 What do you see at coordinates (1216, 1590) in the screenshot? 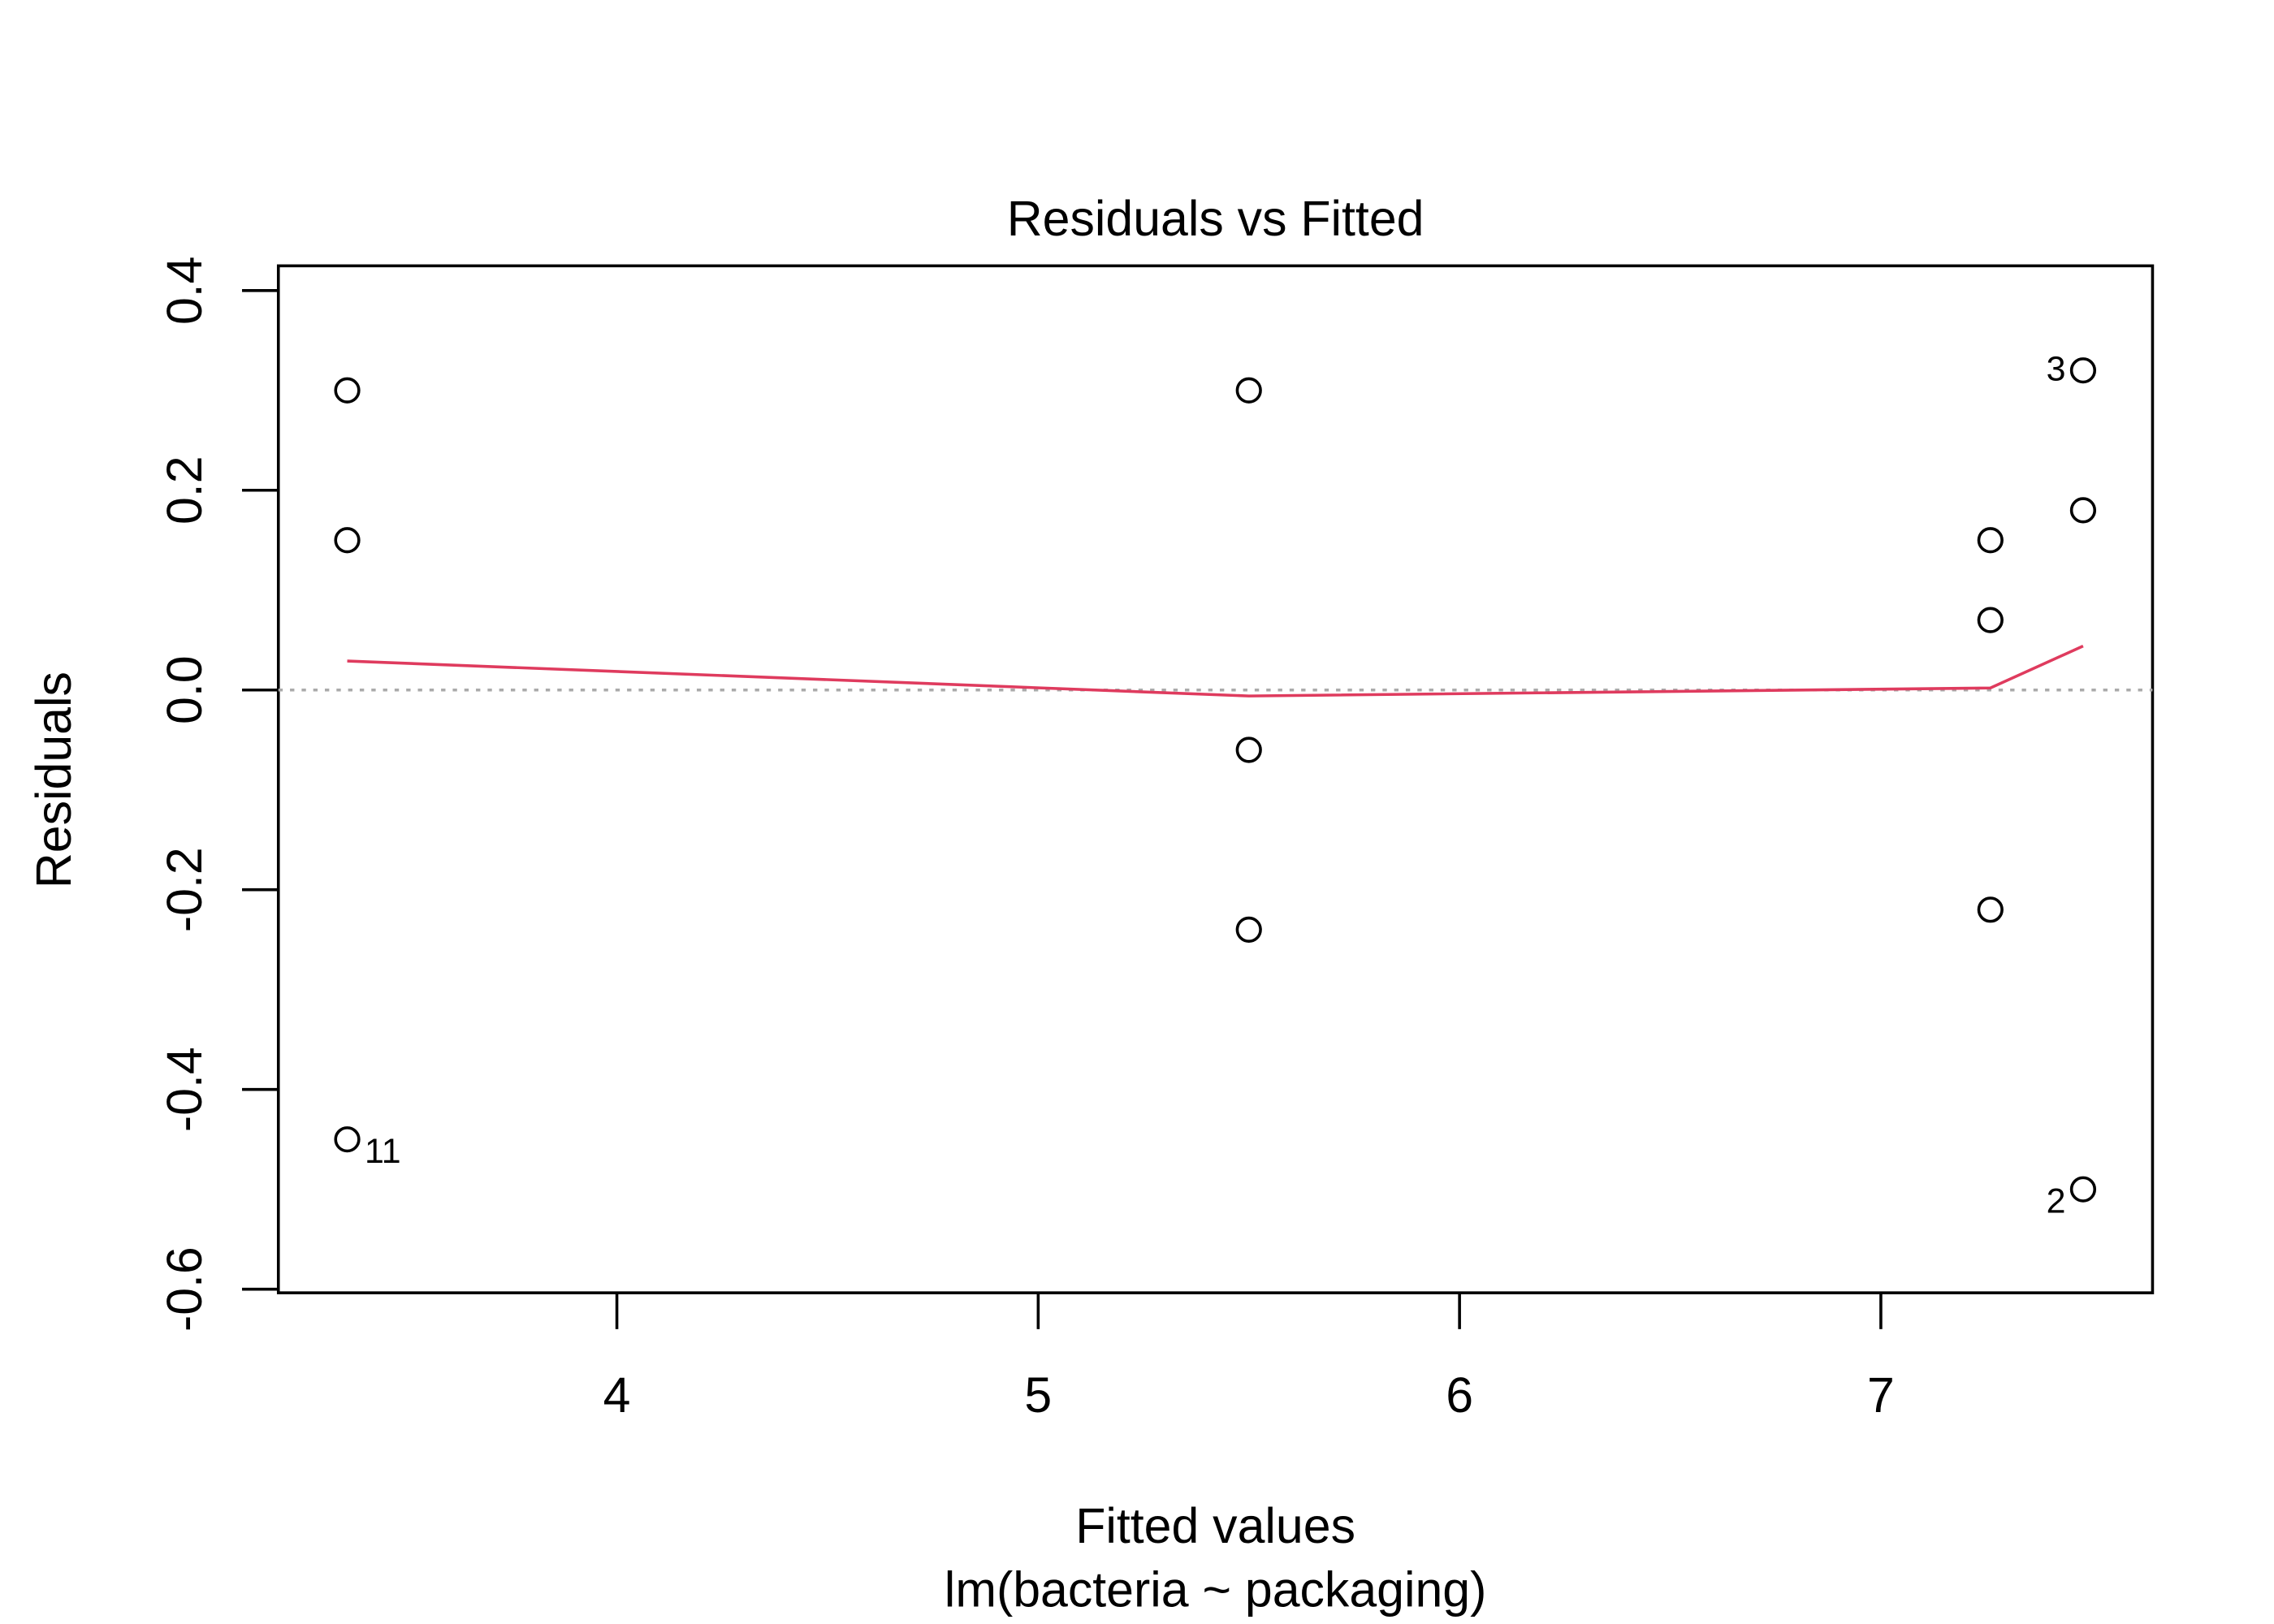
I see `model-subtitle: lm(bacteria ~ packaging)` at bounding box center [1216, 1590].